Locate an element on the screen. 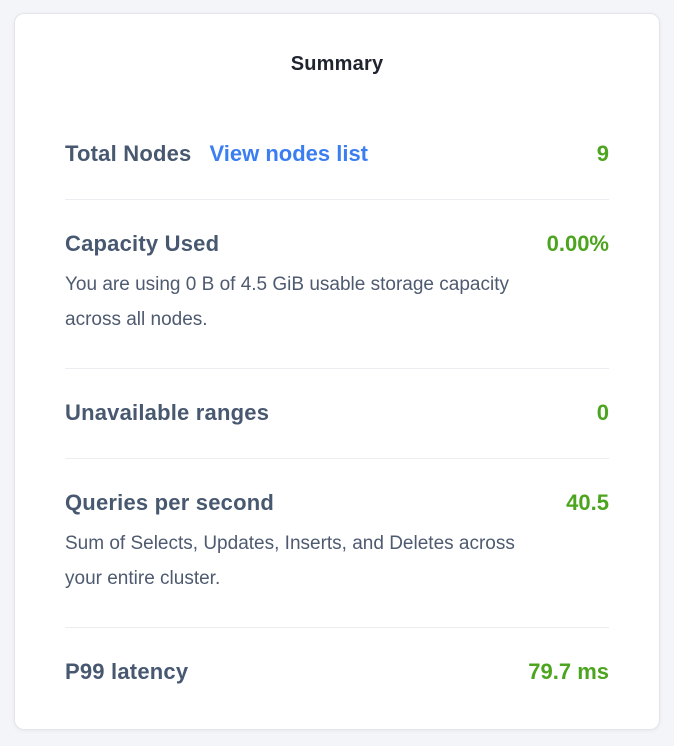 The image size is (674, 746). capacity-used-label: Capacity Used is located at coordinates (142, 243).